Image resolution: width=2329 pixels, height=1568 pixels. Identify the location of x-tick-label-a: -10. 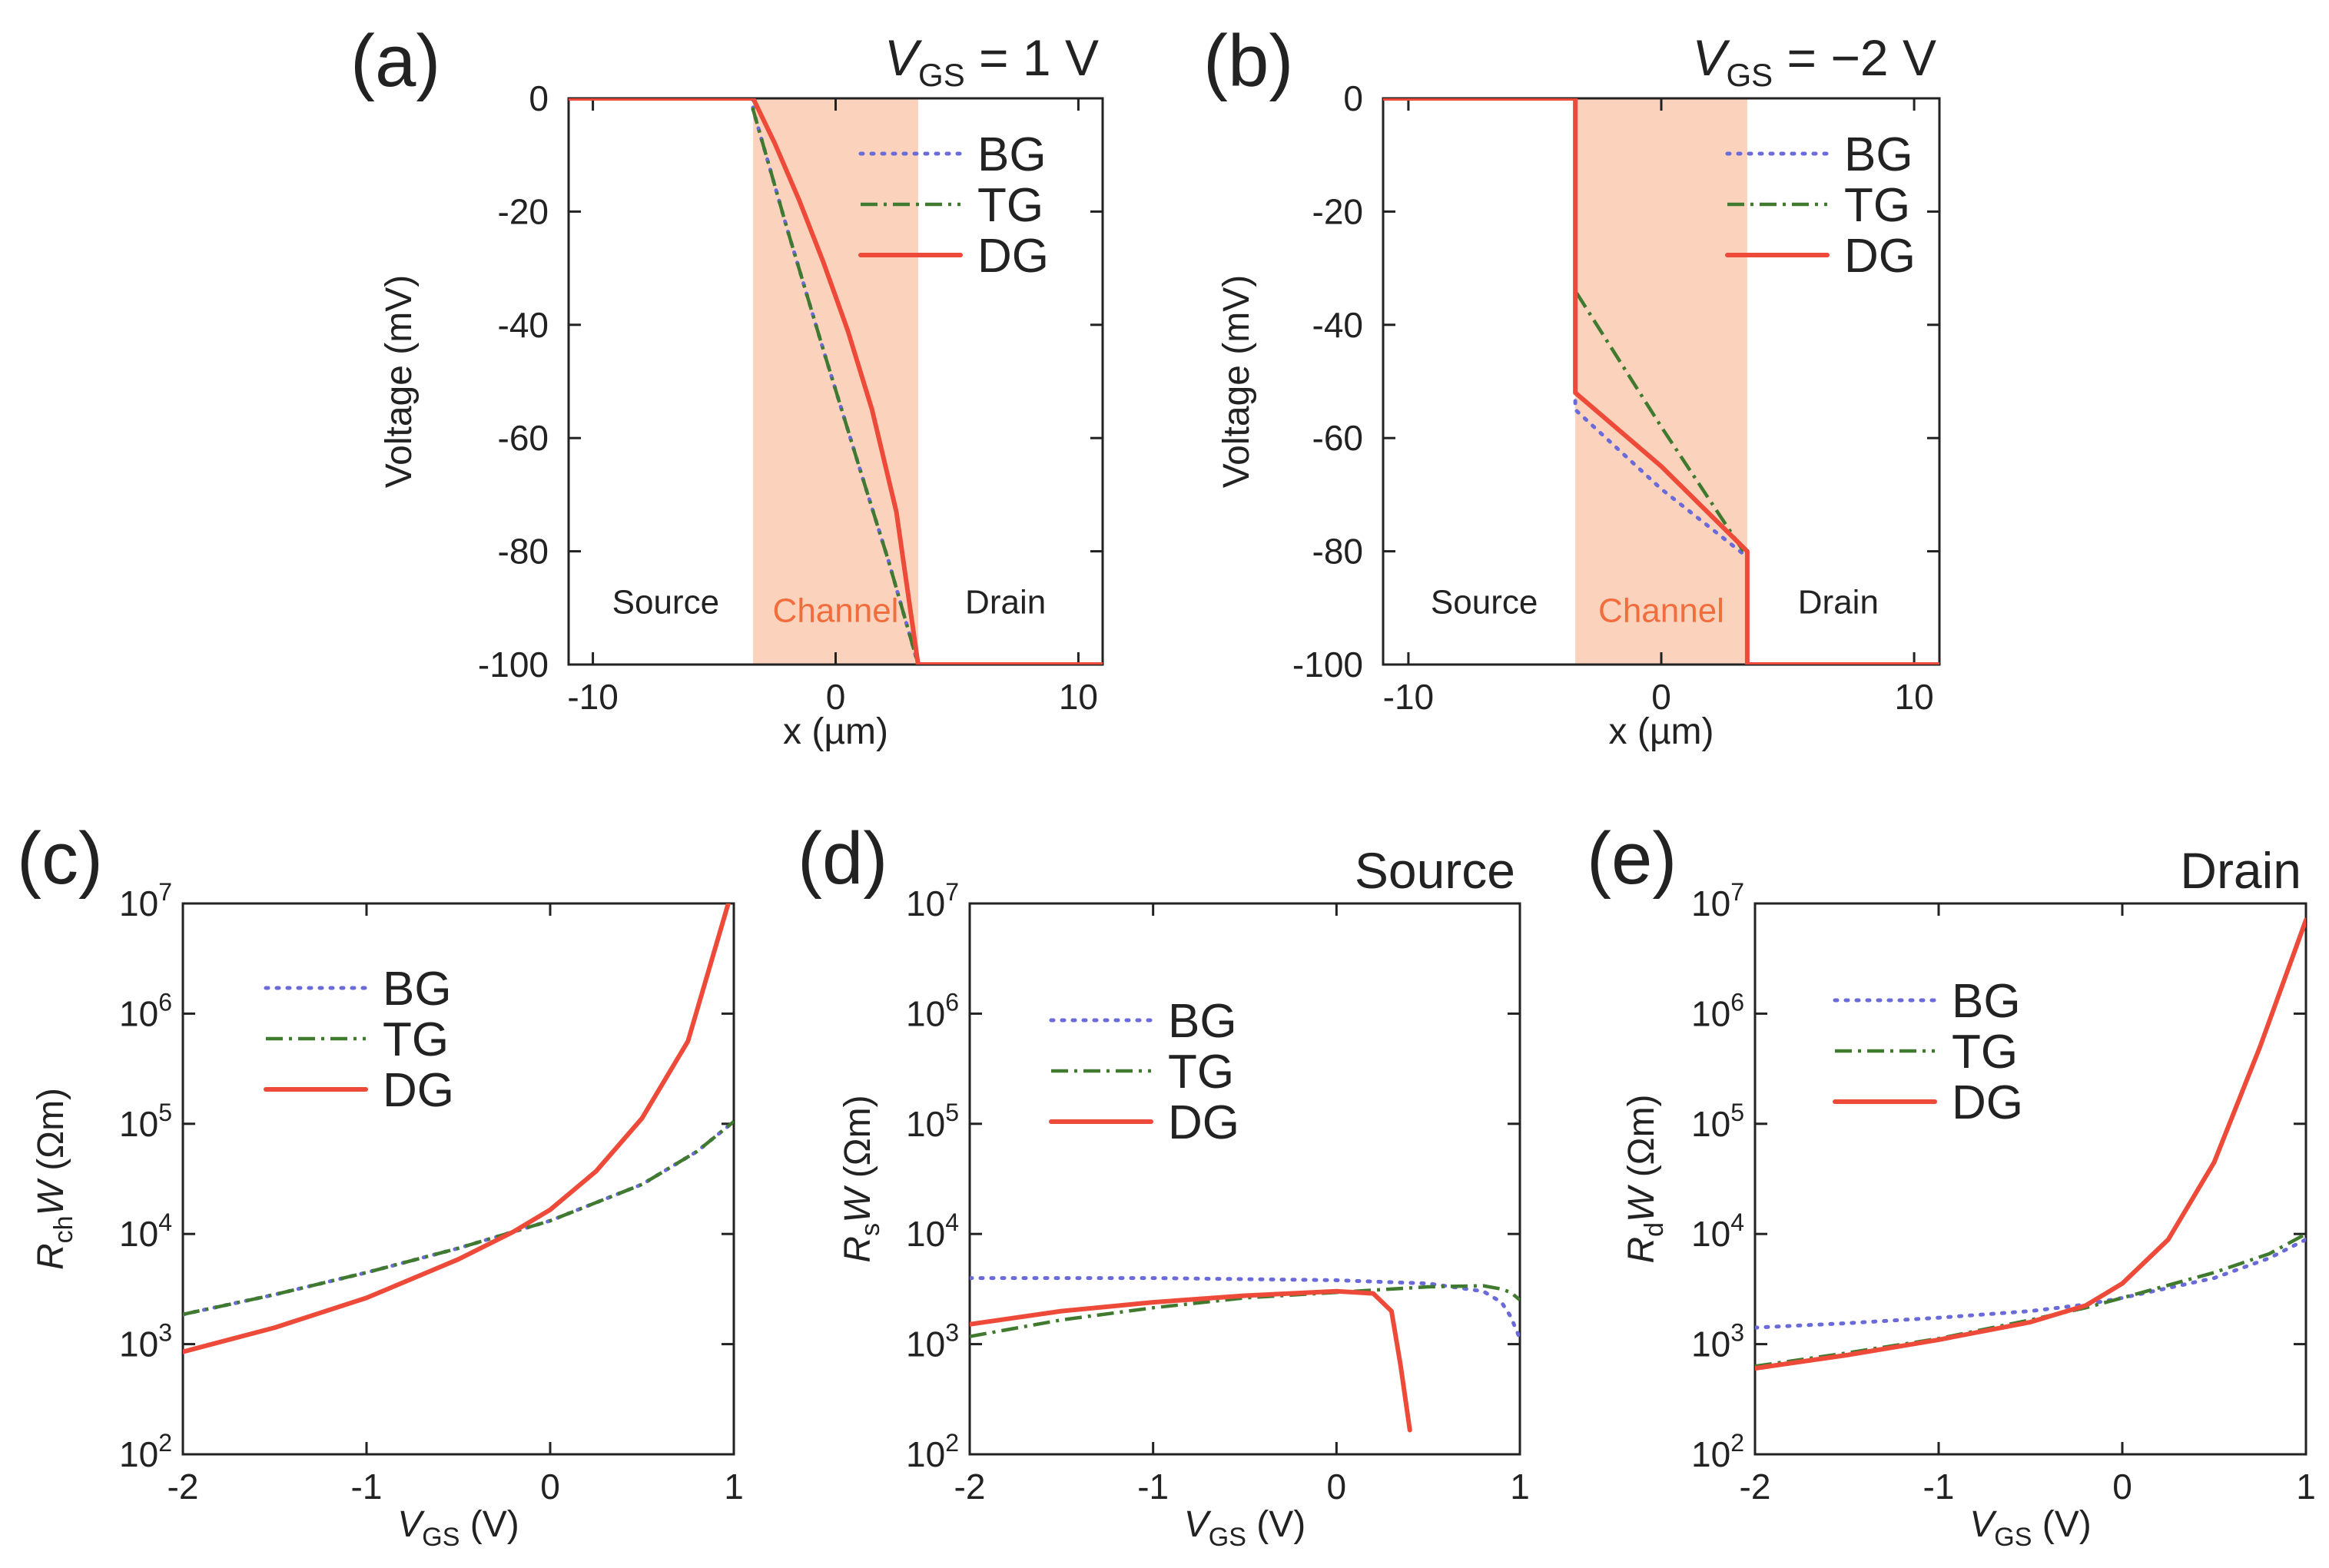
(592, 697).